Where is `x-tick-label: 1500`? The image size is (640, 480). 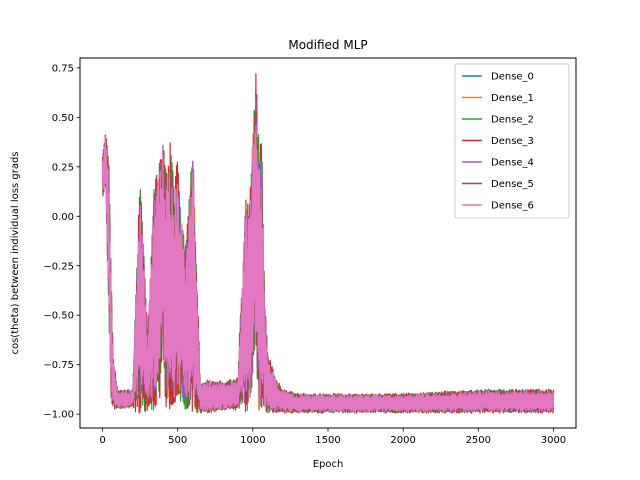 x-tick-label: 1500 is located at coordinates (327, 440).